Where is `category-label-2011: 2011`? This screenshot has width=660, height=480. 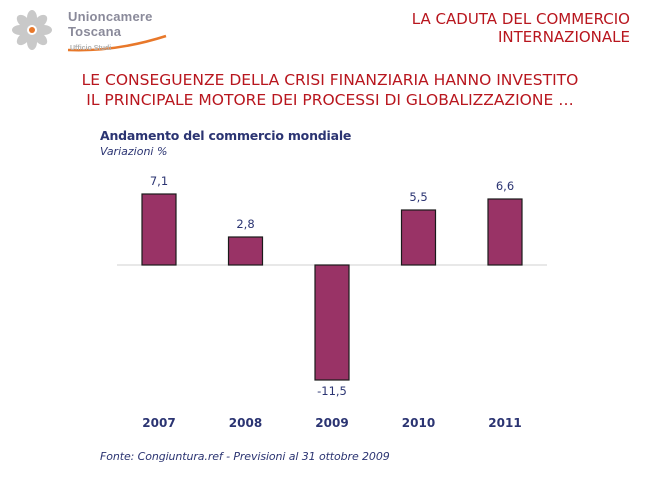
category-label-2011: 2011 is located at coordinates (504, 423).